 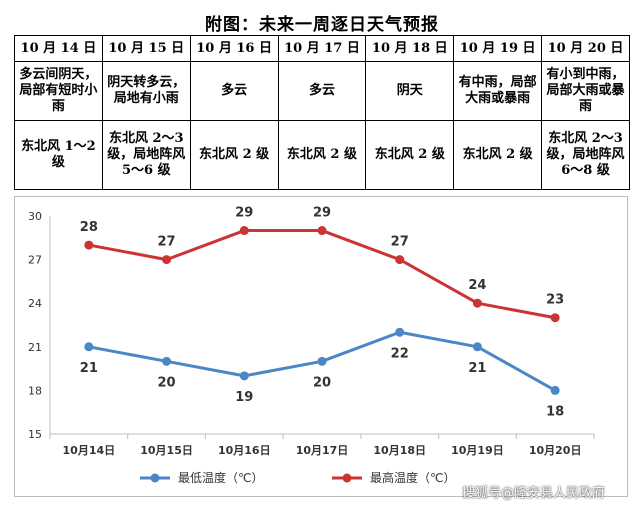 I want to click on x-tick-label: 10月18日, so click(x=399, y=450).